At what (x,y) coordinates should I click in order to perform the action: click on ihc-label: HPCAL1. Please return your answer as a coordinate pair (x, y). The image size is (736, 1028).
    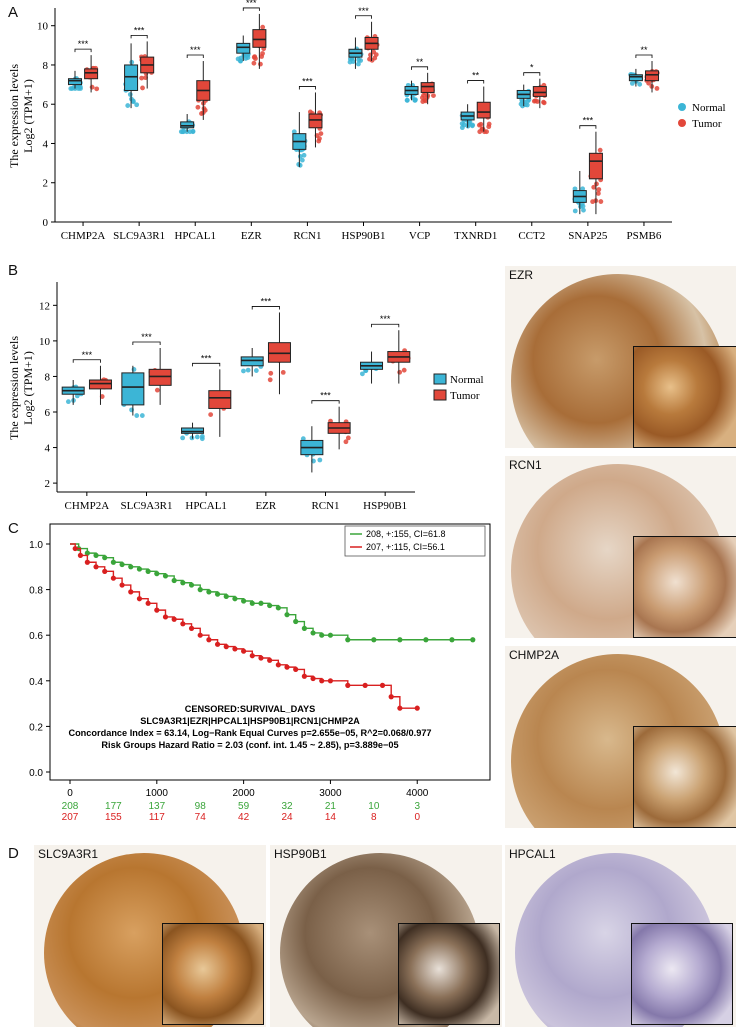
    Looking at the image, I should click on (532, 854).